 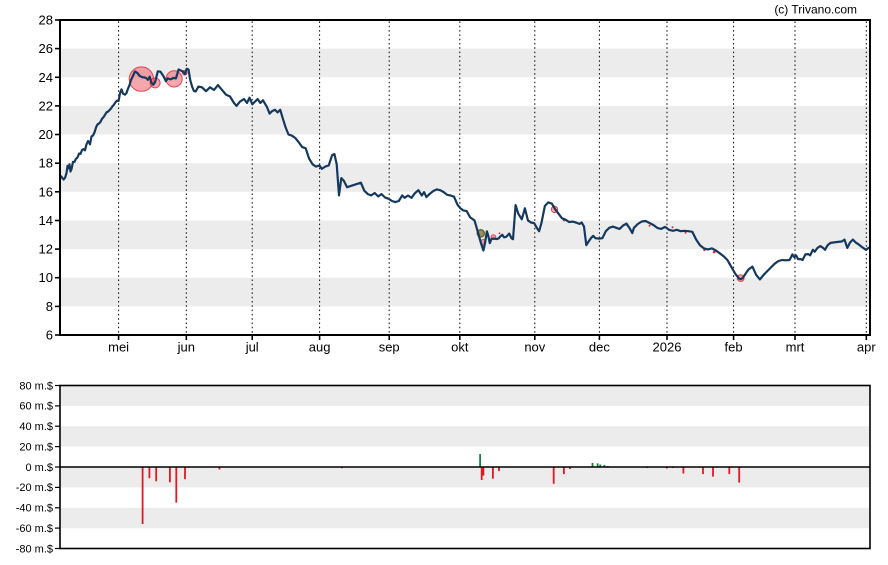 I want to click on svg-text: 40 m.$, so click(x=36, y=427).